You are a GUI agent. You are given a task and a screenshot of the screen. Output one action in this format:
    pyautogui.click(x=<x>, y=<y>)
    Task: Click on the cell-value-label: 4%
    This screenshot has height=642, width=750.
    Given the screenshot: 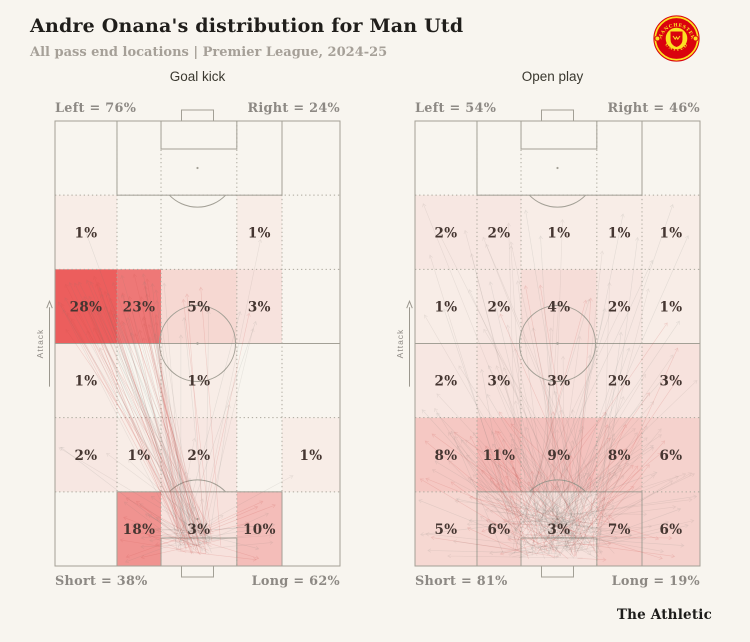 What is the action you would take?
    pyautogui.click(x=558, y=307)
    